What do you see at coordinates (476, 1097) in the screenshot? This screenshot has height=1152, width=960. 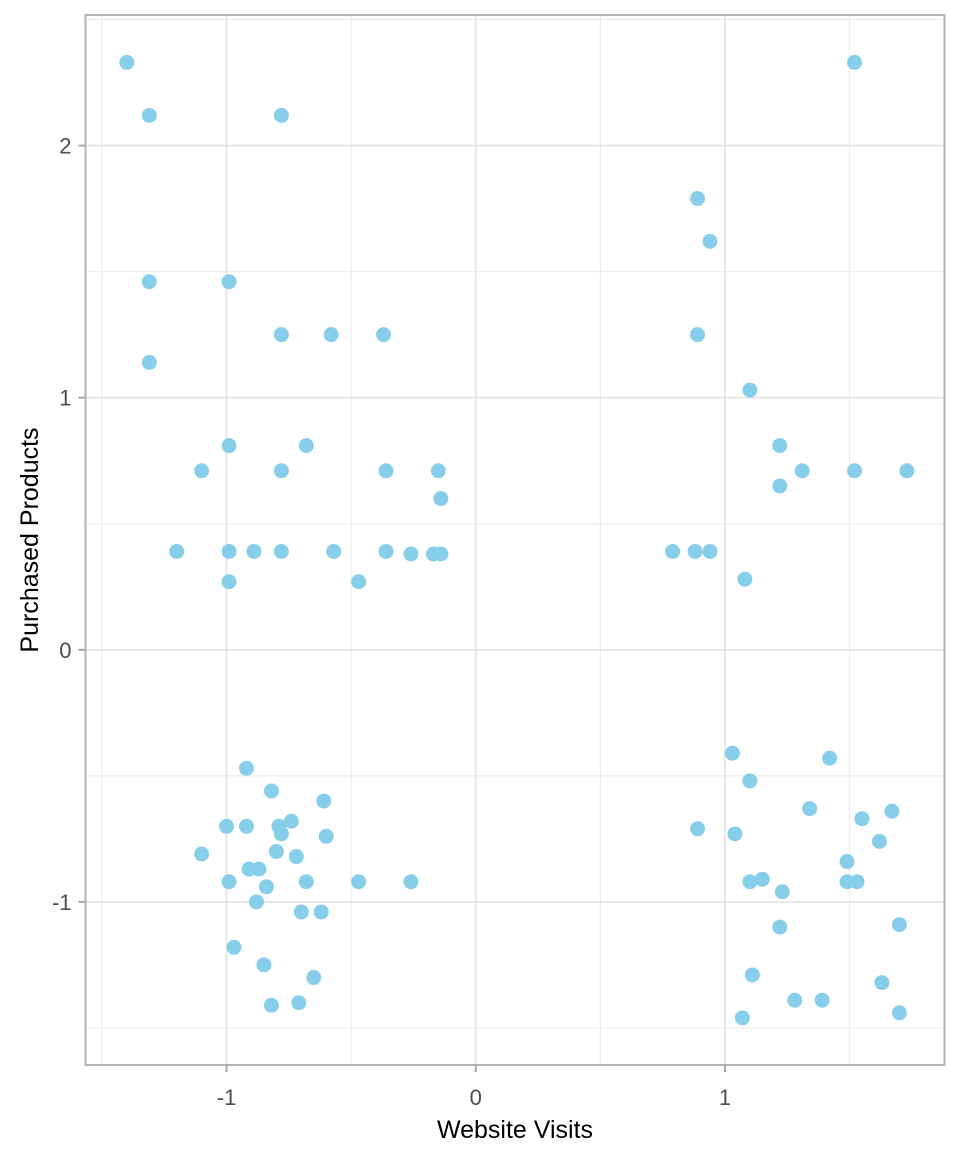 I see `x-tick-label: 0` at bounding box center [476, 1097].